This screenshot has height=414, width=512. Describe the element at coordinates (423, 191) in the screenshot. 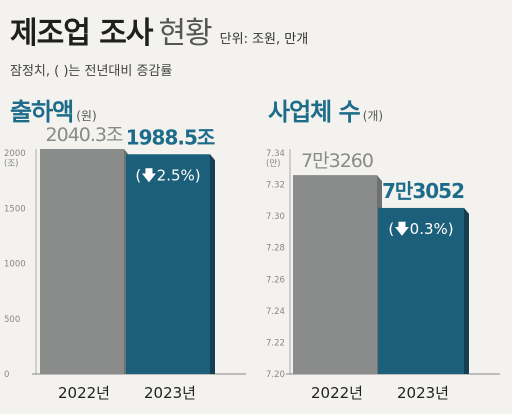

I see `business-count-value-label: 7만3052` at that location.